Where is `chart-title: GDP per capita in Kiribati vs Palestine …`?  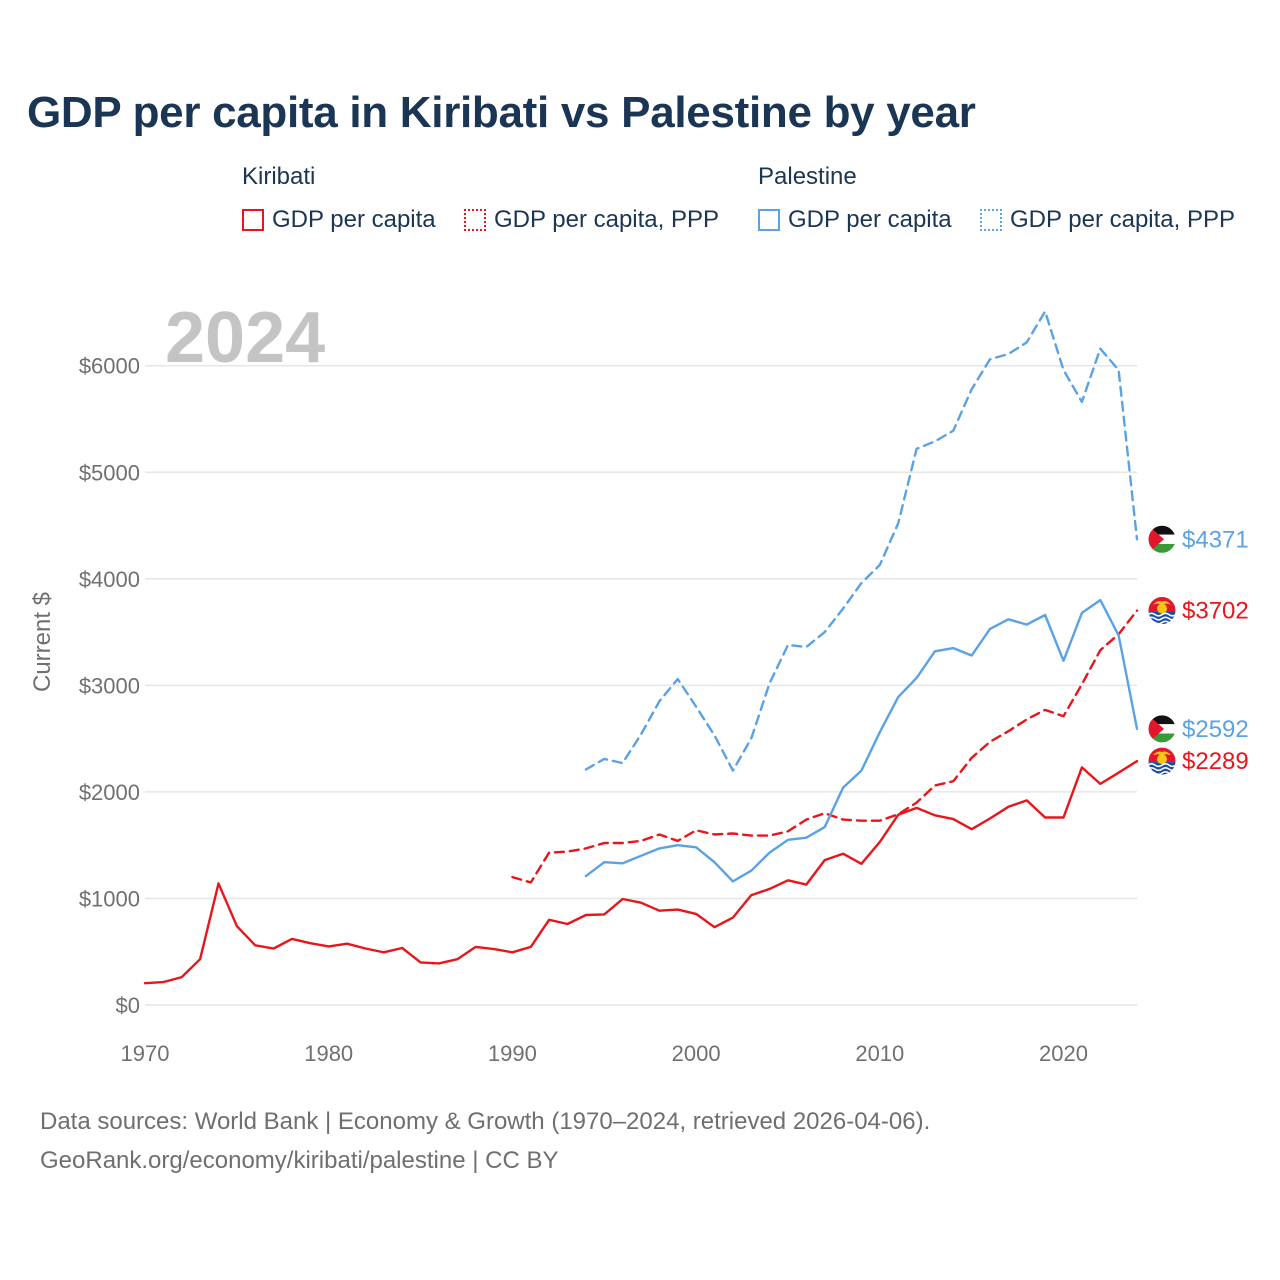
chart-title: GDP per capita in Kiribati vs Palestine … is located at coordinates (501, 112).